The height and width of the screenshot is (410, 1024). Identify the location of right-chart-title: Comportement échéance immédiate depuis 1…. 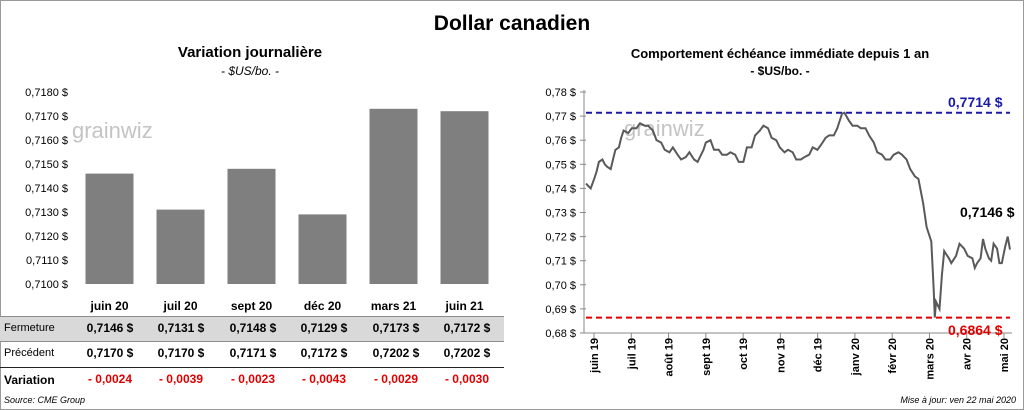
(780, 53).